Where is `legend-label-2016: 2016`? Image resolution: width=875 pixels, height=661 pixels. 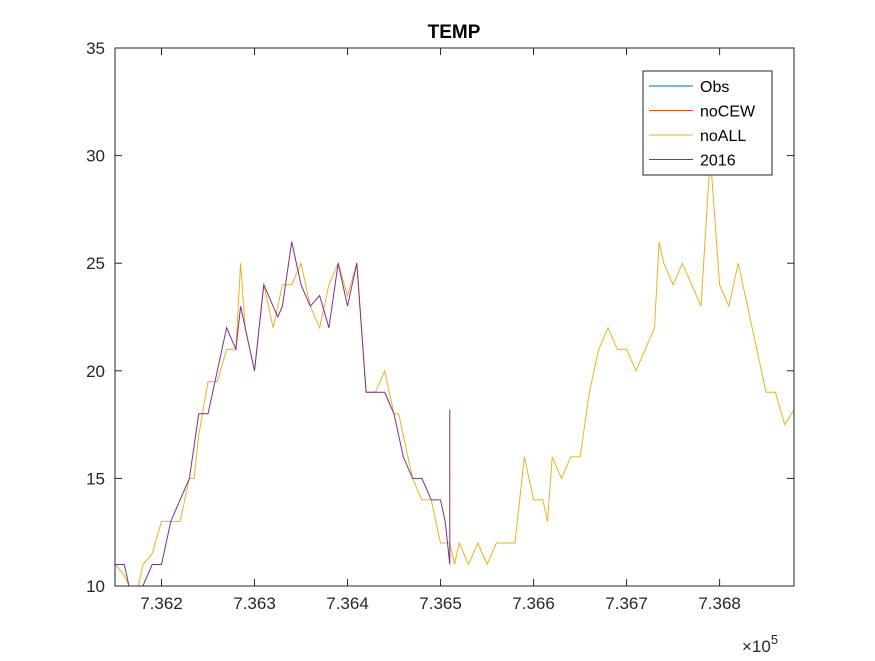 legend-label-2016: 2016 is located at coordinates (718, 161).